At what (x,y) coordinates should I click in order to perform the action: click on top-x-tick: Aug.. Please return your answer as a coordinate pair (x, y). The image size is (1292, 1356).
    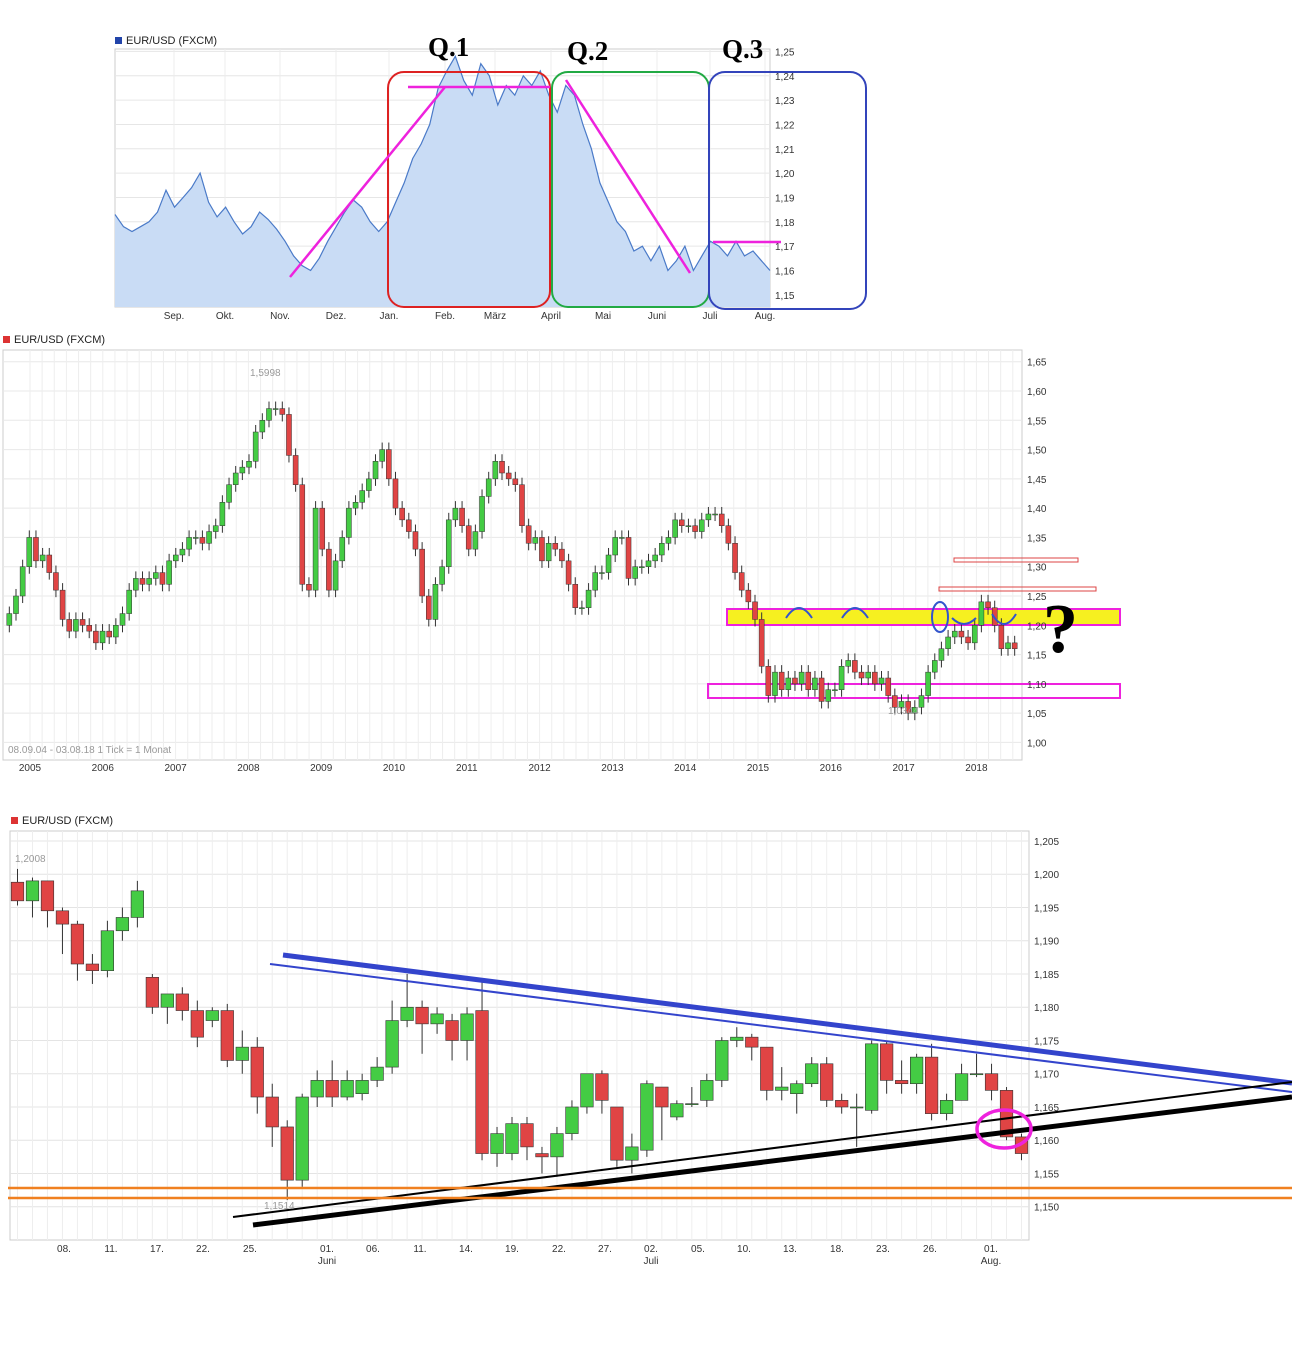
    Looking at the image, I should click on (765, 316).